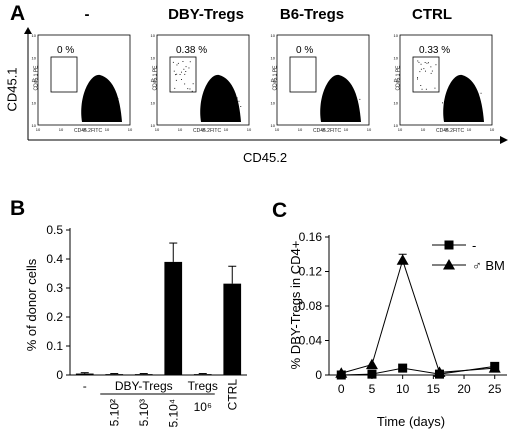  I want to click on gate-box, so click(64, 74).